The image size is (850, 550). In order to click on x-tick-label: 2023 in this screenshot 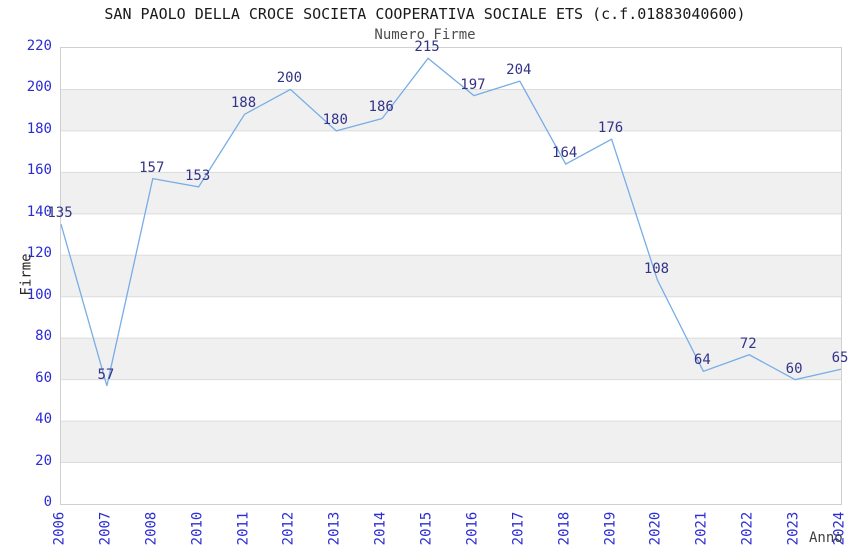, I will do `click(793, 528)`.